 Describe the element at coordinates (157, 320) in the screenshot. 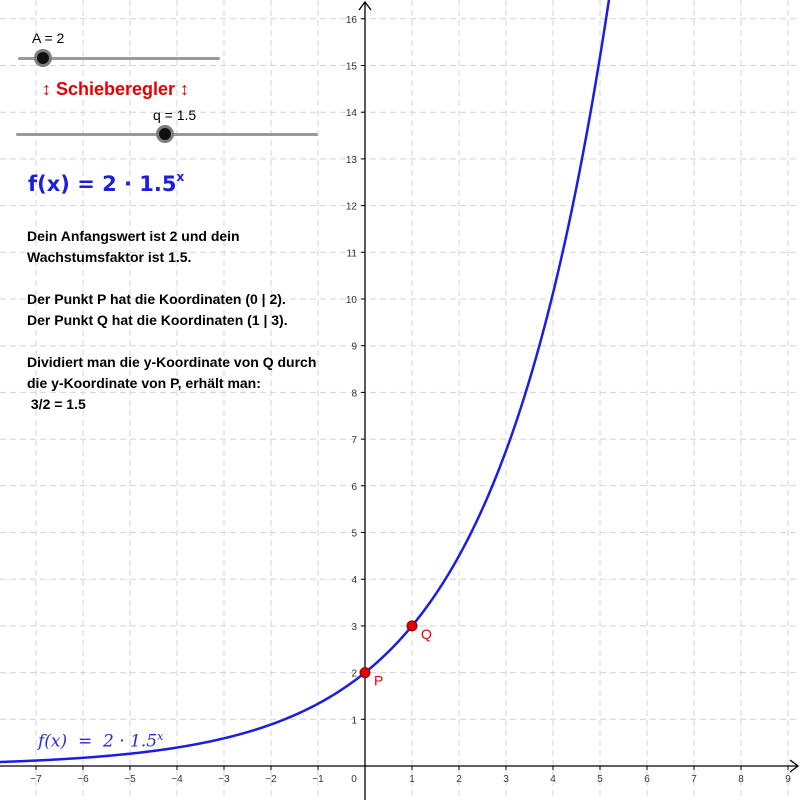

I see `info-line: Der Punkt Q hat die Koordinaten (1 | 3).` at that location.